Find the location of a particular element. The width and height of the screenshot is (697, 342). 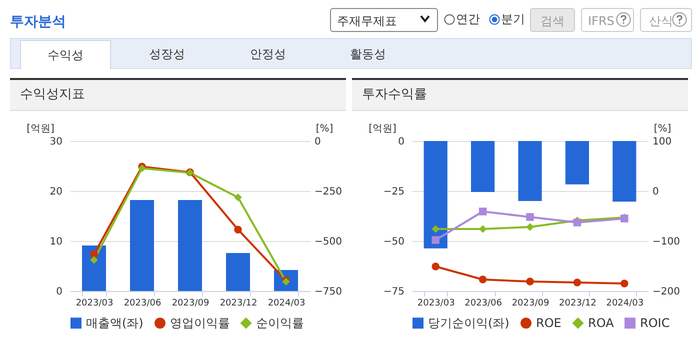

text: 성장성 is located at coordinates (167, 54).